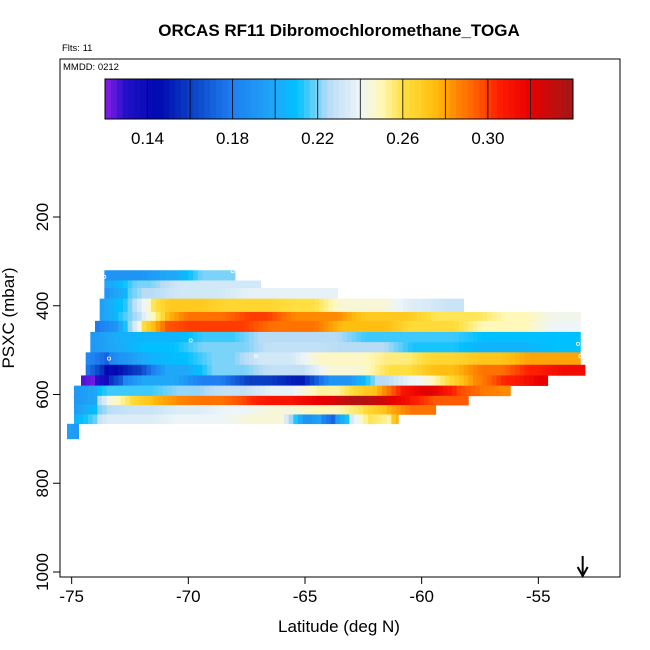 The width and height of the screenshot is (650, 650). What do you see at coordinates (487, 138) in the screenshot?
I see `colorbar-tick-label: 0.30` at bounding box center [487, 138].